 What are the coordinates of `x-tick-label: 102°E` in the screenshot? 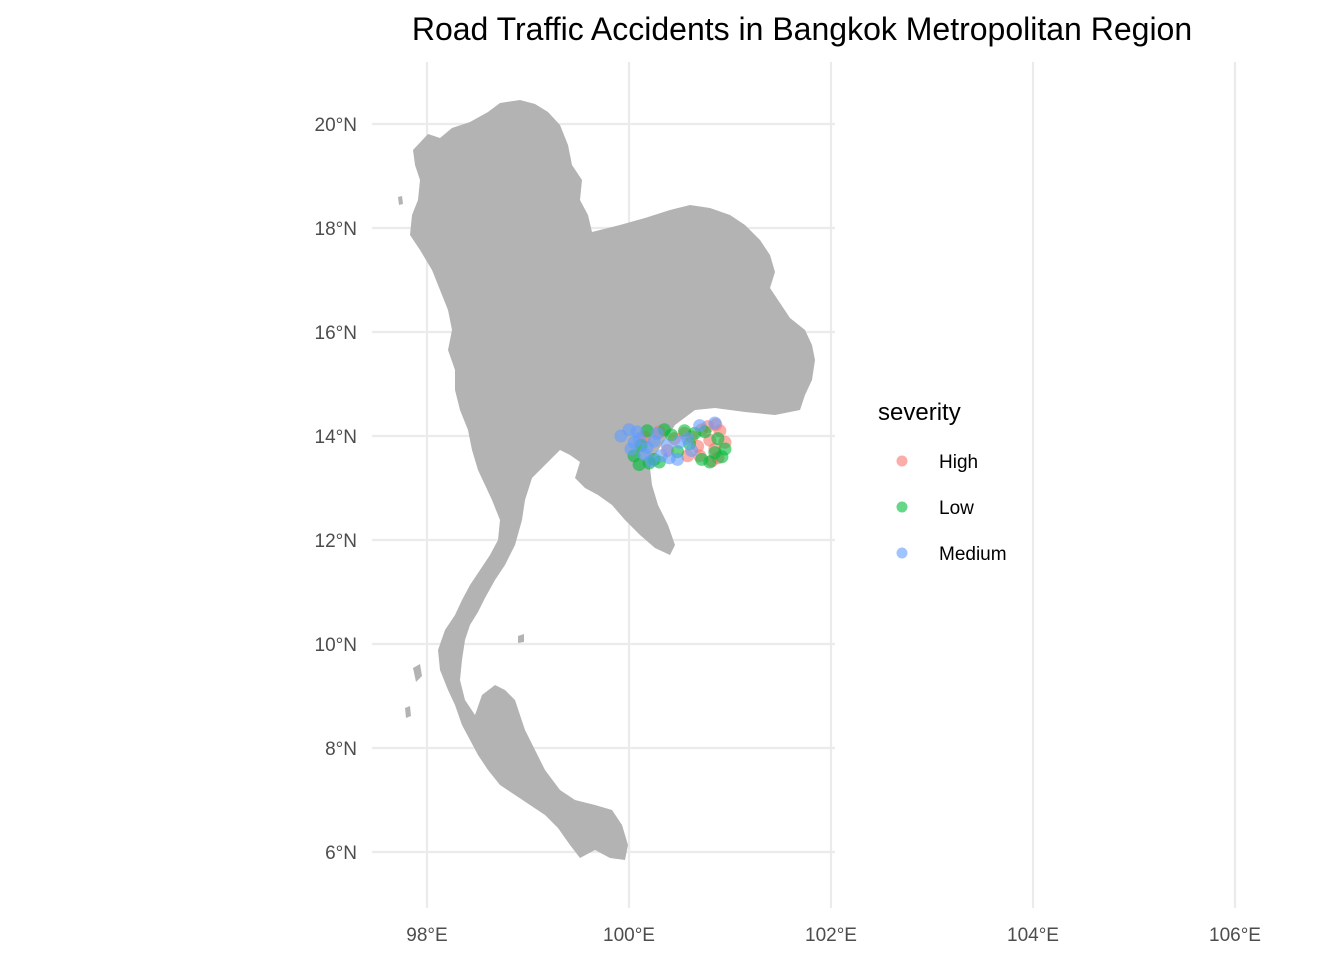 It's located at (831, 935).